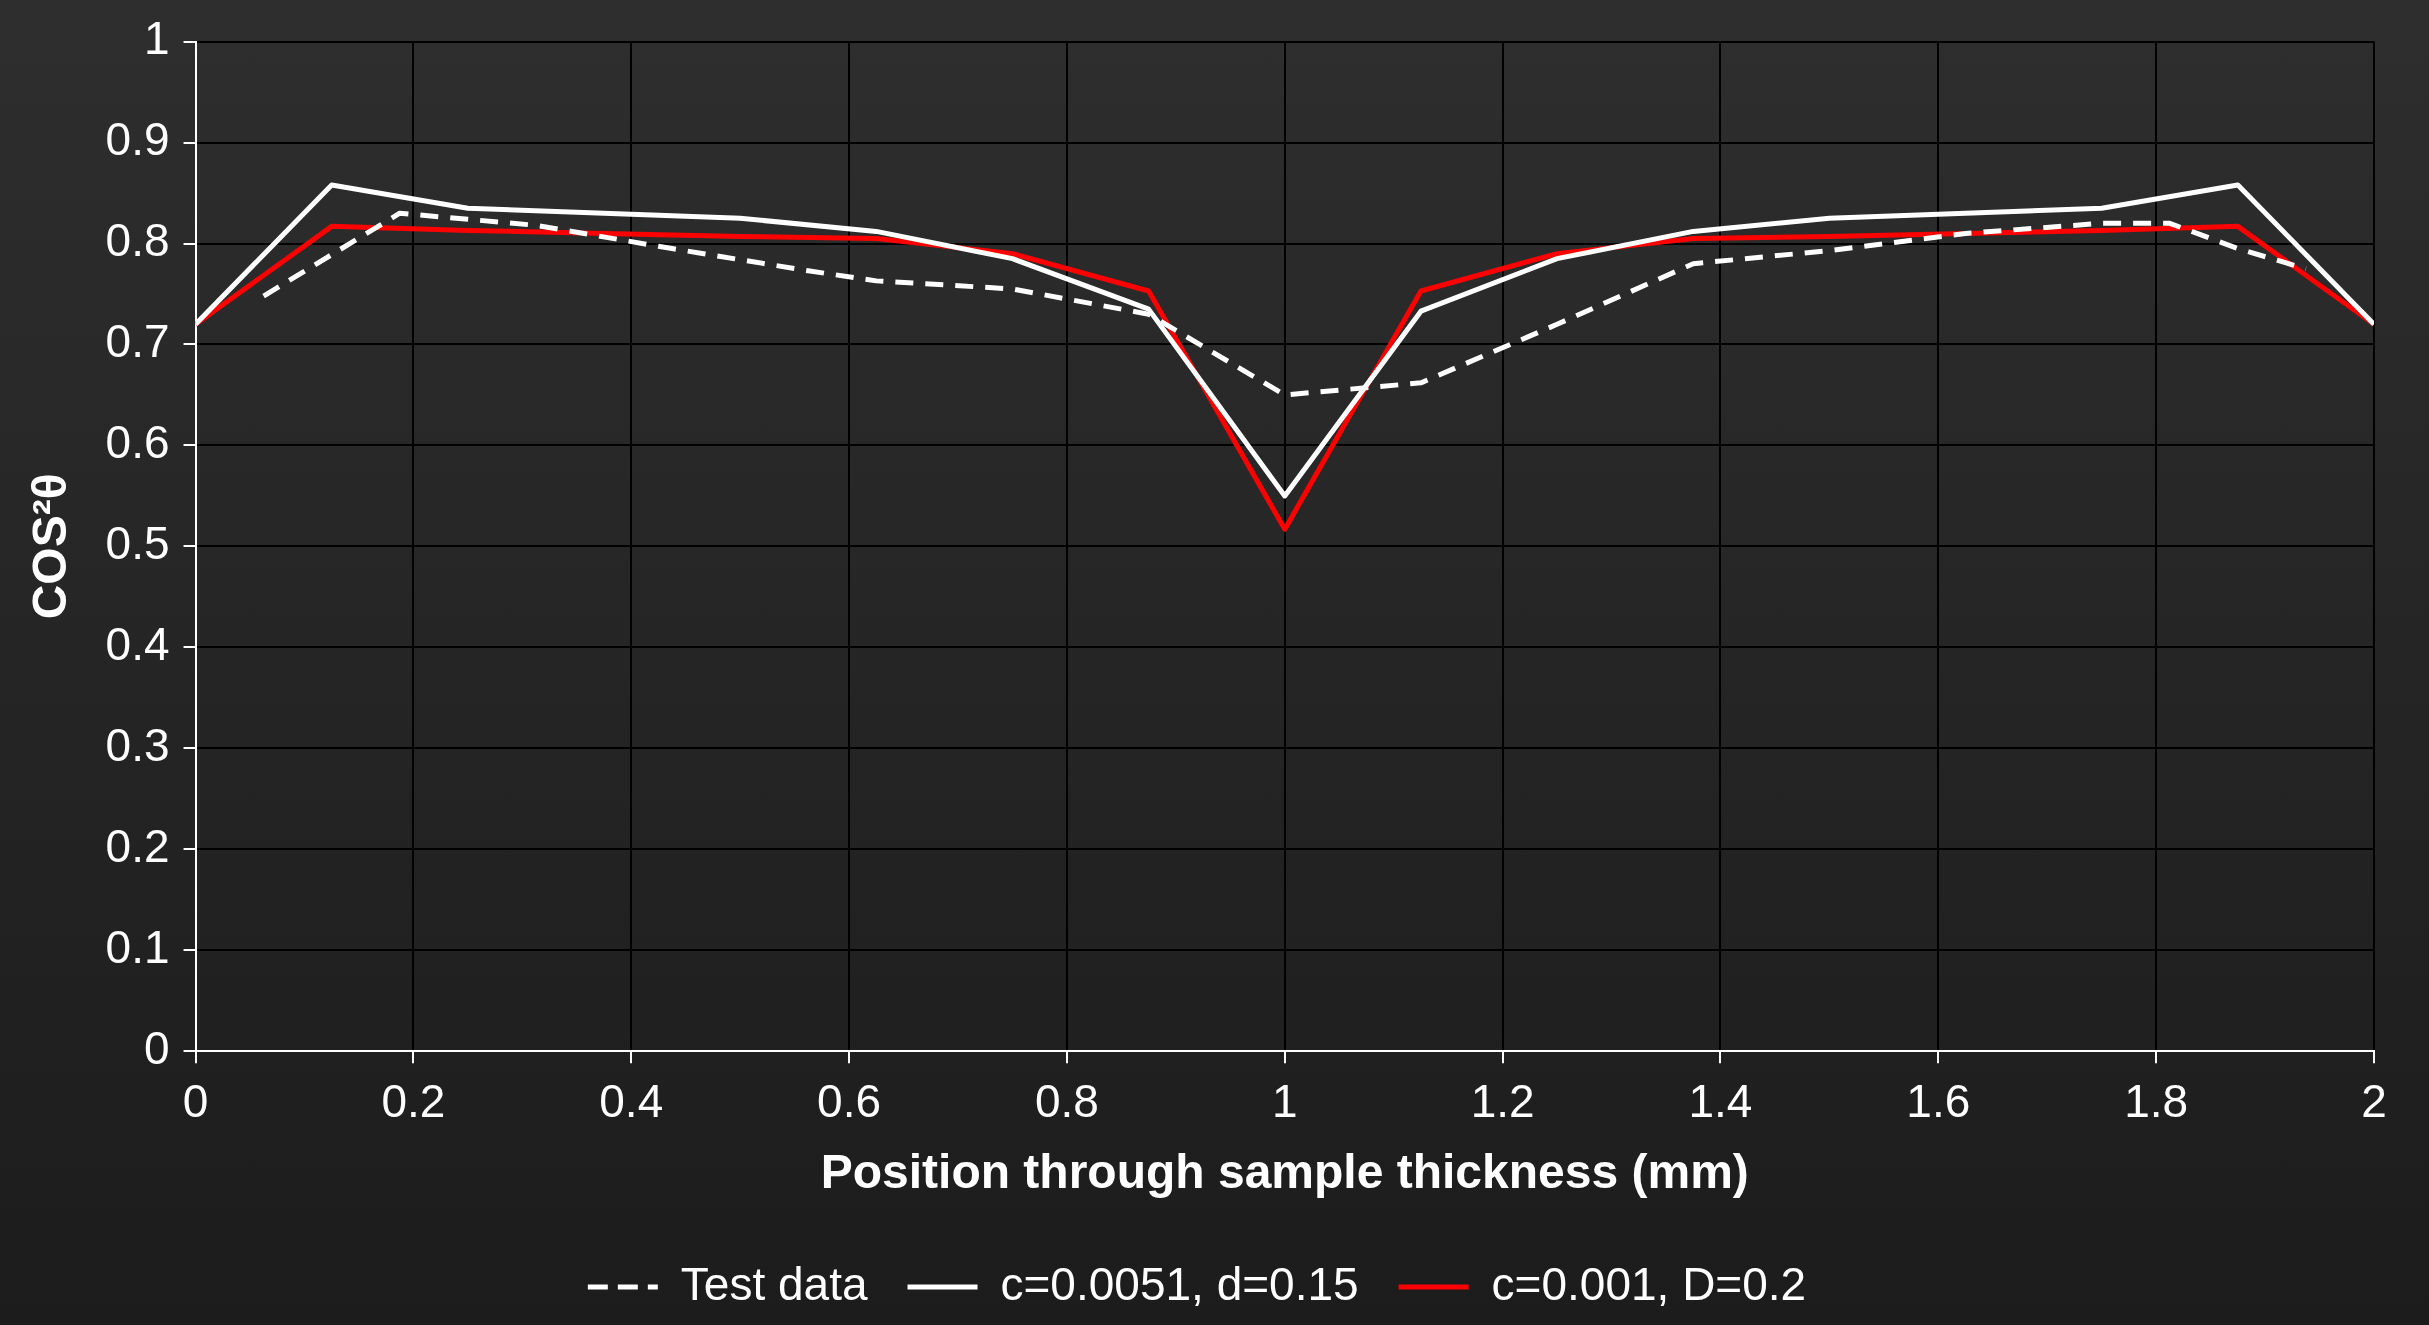  I want to click on x-tick-label: 0.8, so click(1066, 1101).